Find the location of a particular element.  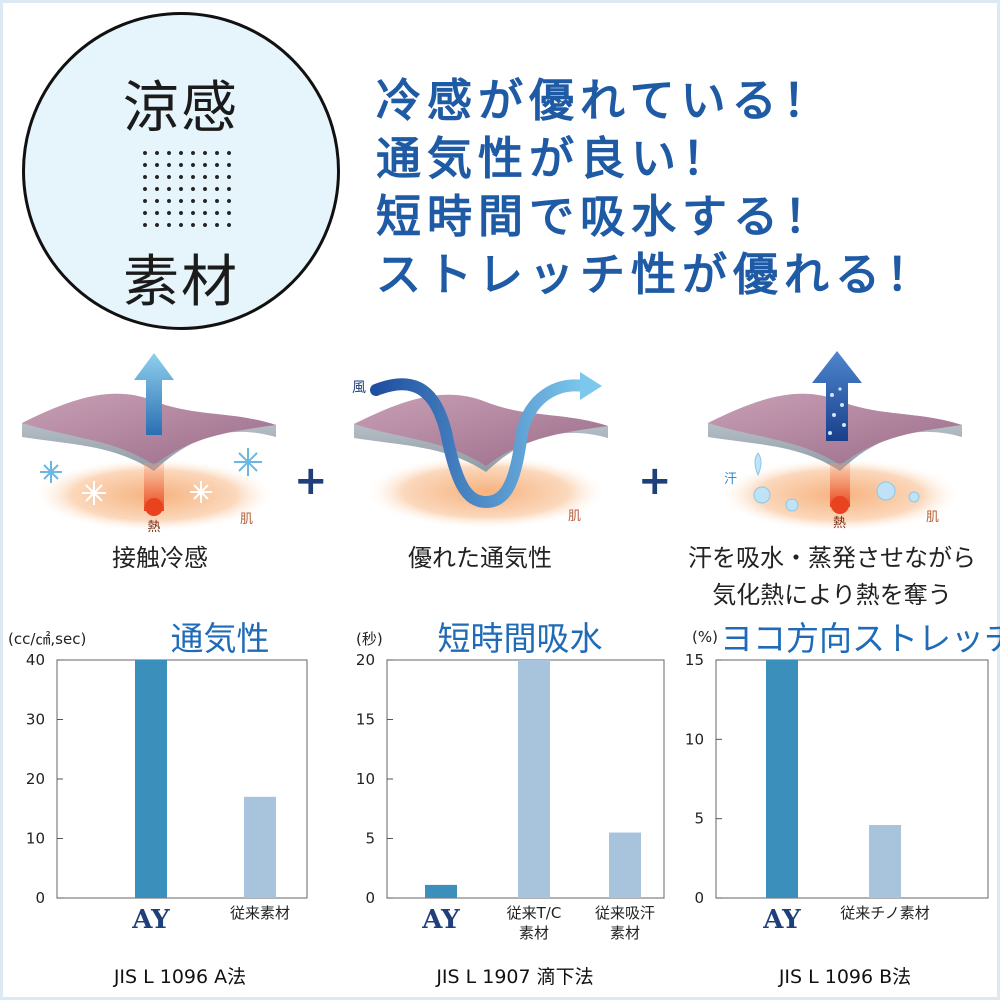

headline-4: ストレッチ性が優れる！ is located at coordinates (657, 274).